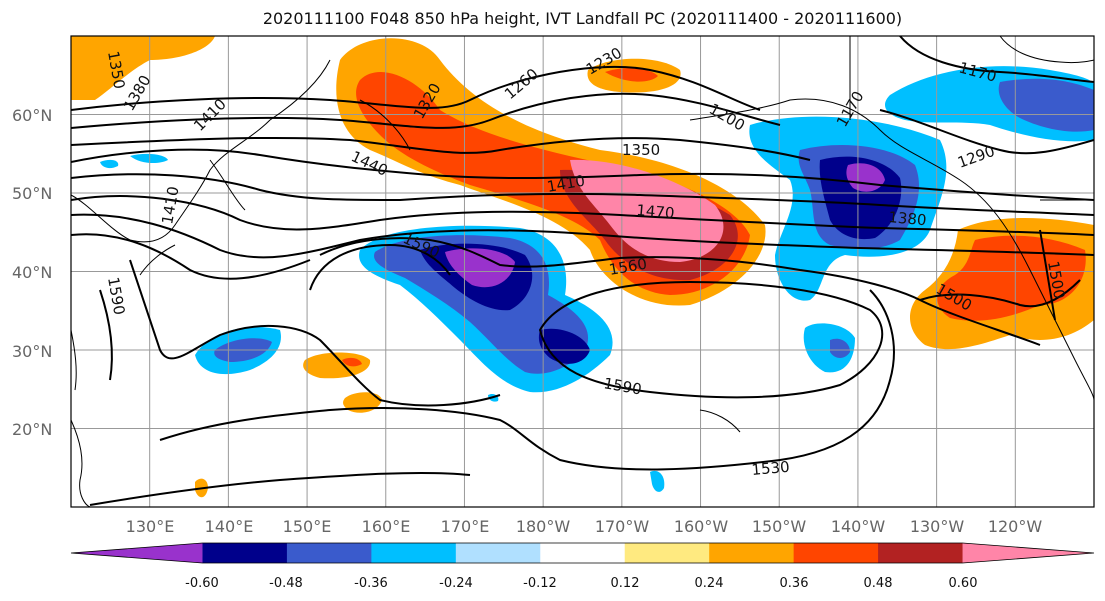 The image size is (1105, 601). Describe the element at coordinates (386, 526) in the screenshot. I see `lon-label: 160°E` at that location.